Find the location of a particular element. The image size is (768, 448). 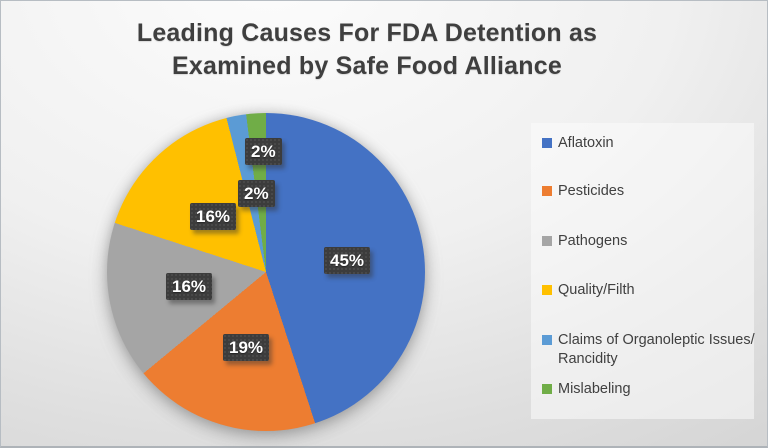

legend-swatch-quality-filth is located at coordinates (547, 290).